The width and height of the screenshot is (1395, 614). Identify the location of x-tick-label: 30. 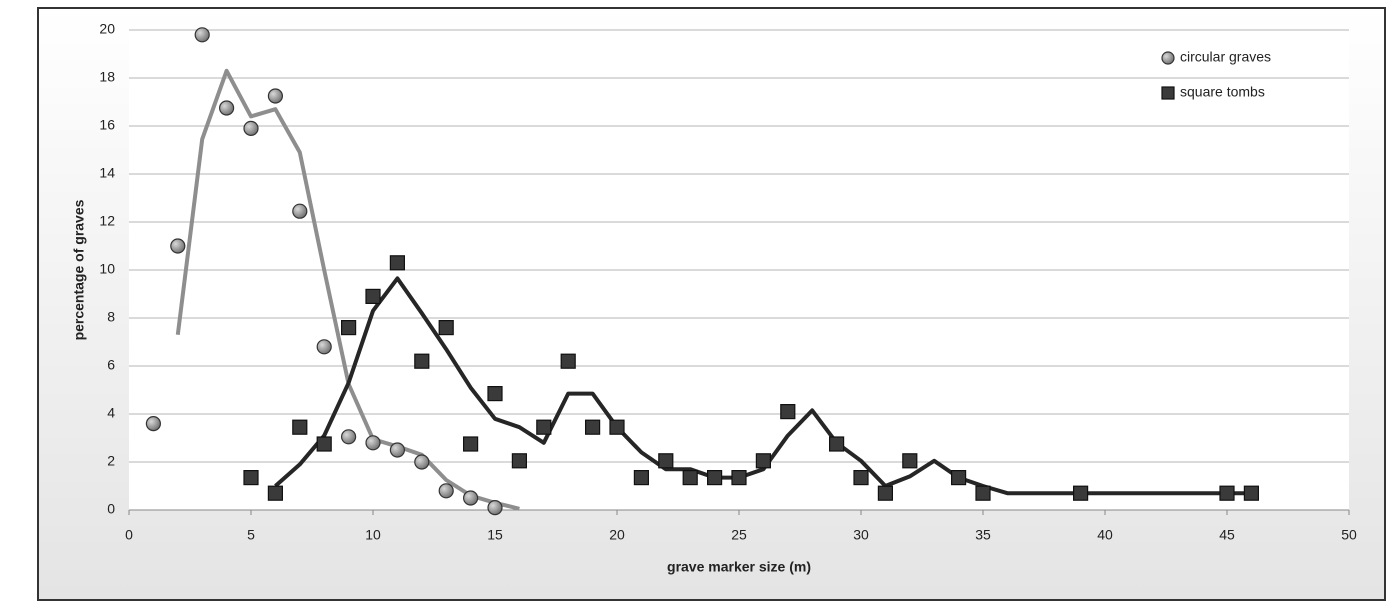
(861, 535).